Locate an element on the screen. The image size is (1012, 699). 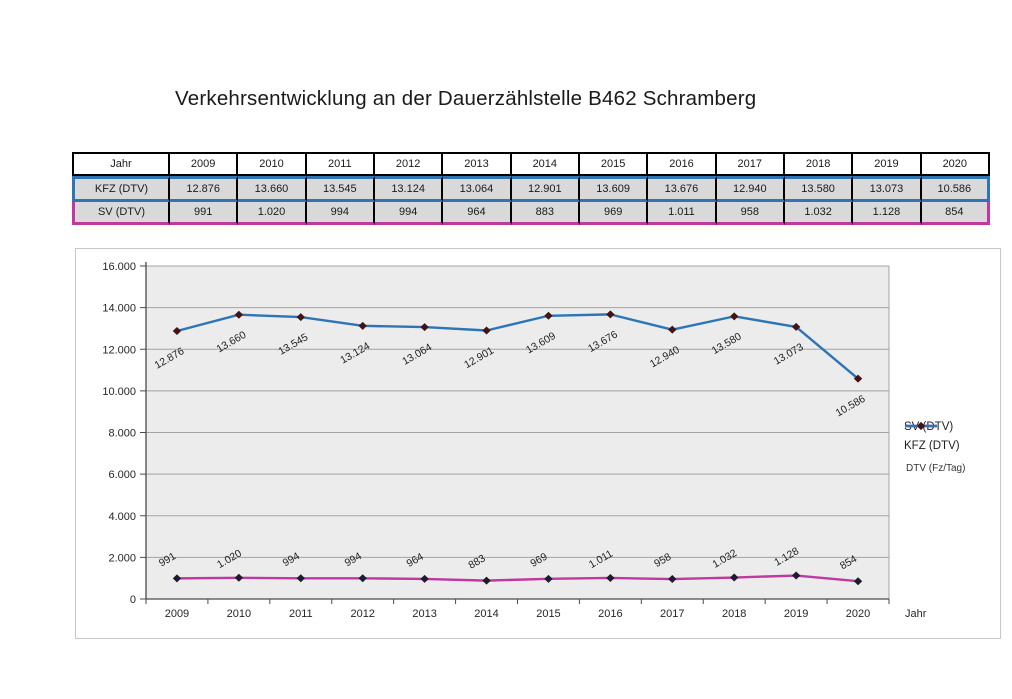
x-tick-label: 2011 is located at coordinates (301, 614).